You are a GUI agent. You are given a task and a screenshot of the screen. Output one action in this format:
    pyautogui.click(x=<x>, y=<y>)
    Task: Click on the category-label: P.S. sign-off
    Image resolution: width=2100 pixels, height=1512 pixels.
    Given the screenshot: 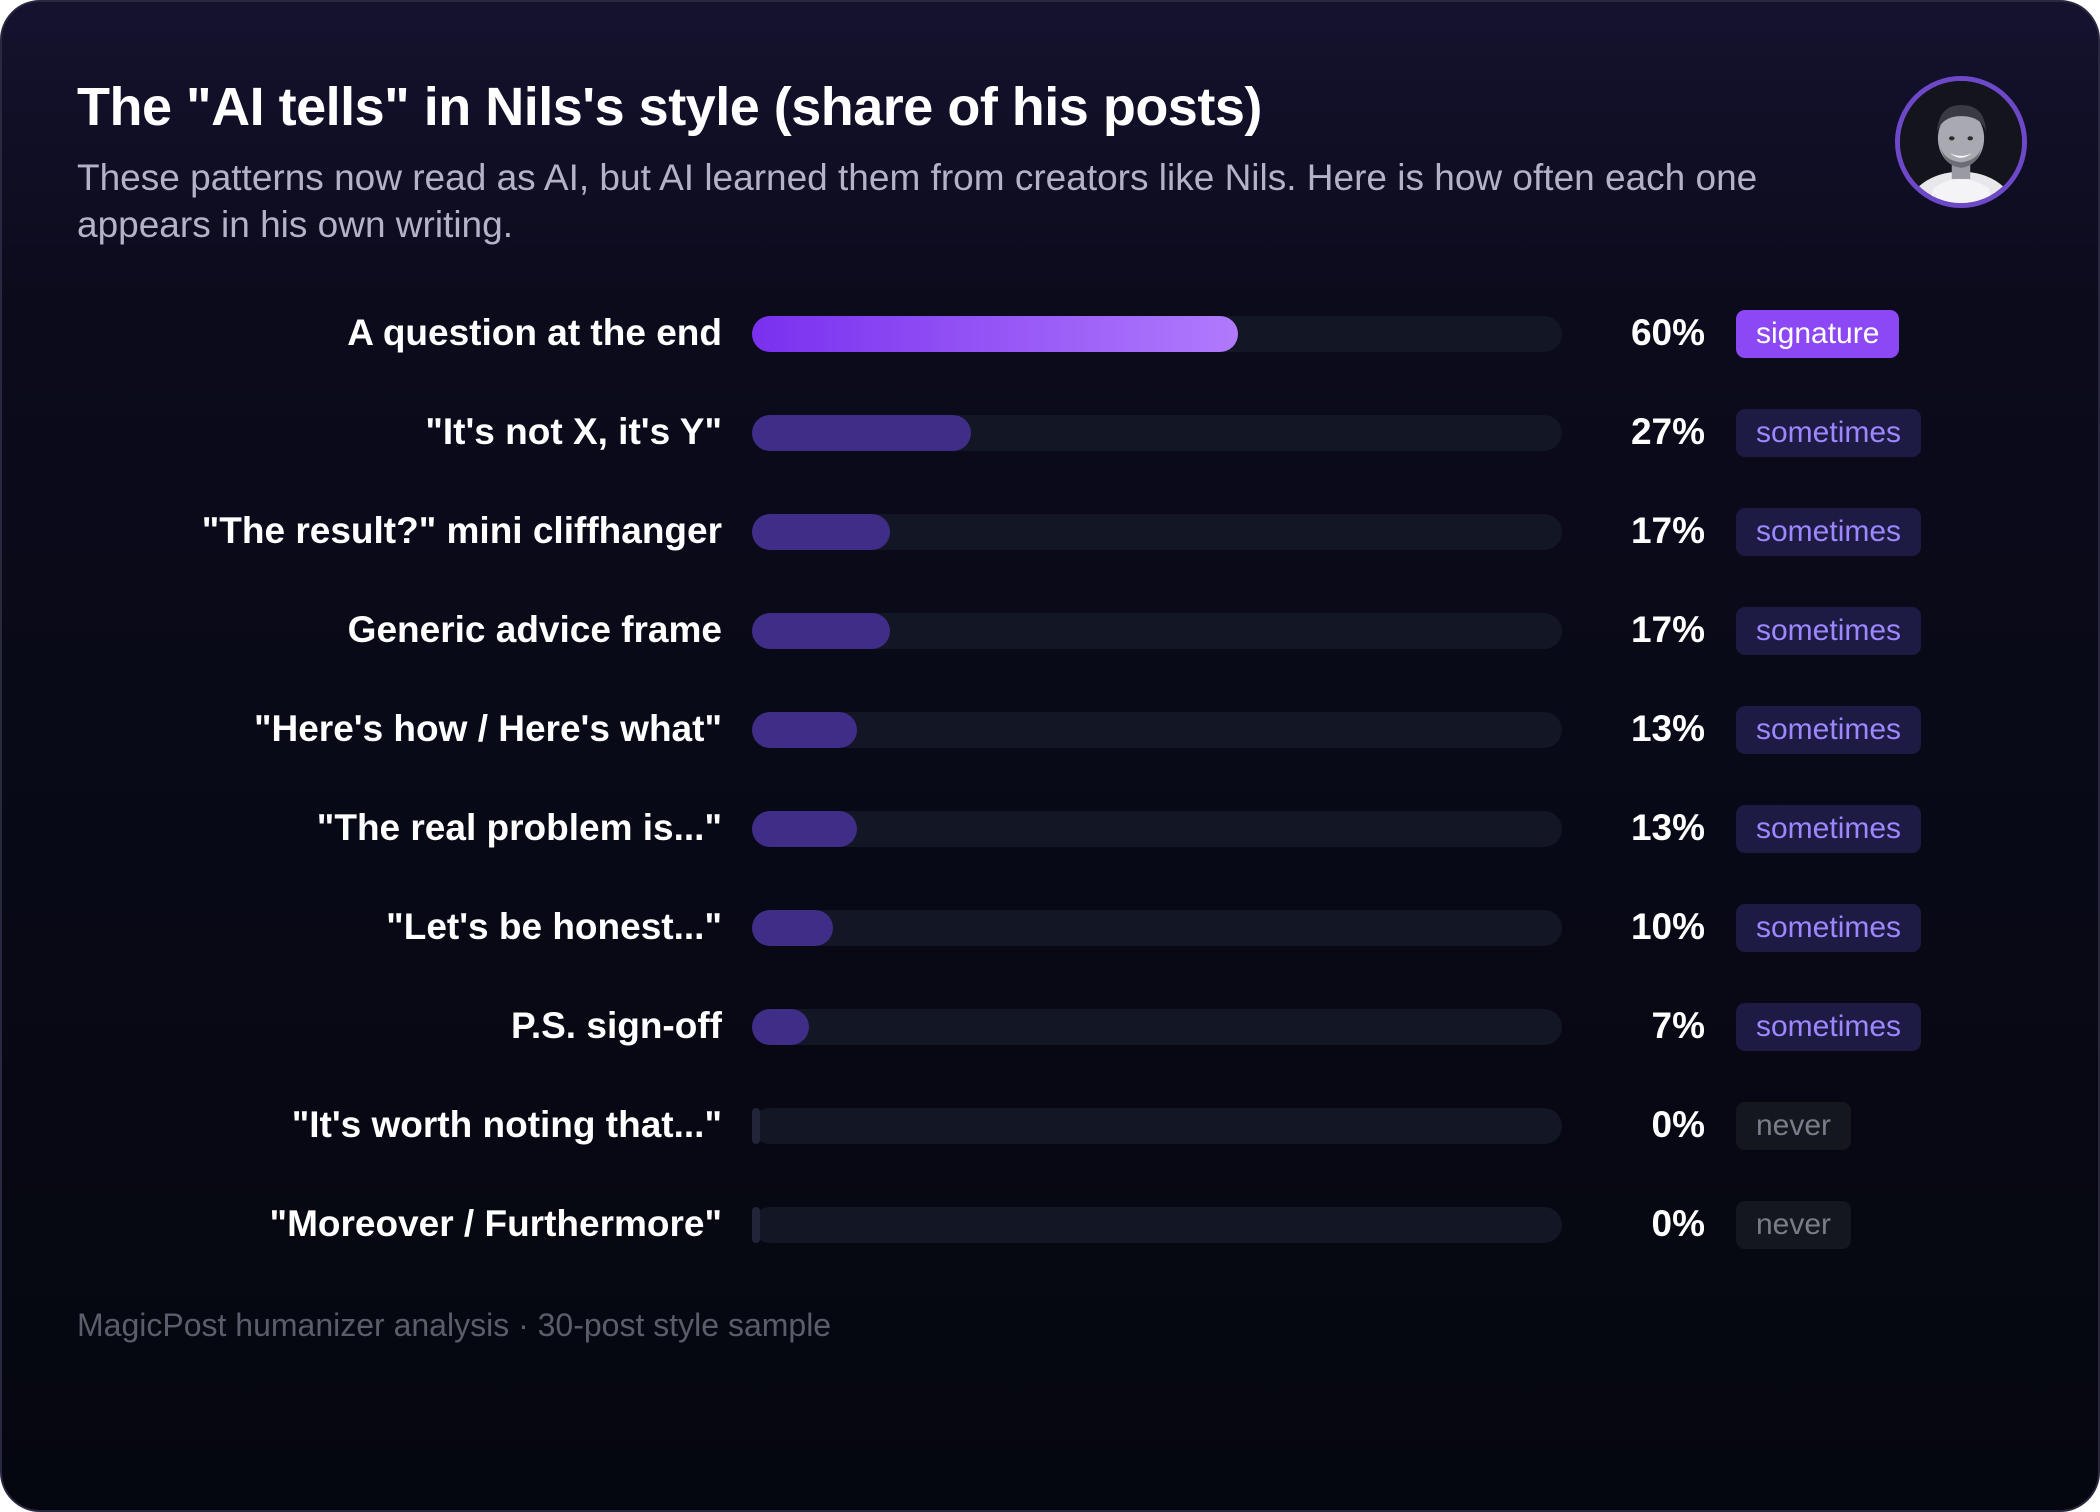 What is the action you would take?
    pyautogui.click(x=616, y=1025)
    